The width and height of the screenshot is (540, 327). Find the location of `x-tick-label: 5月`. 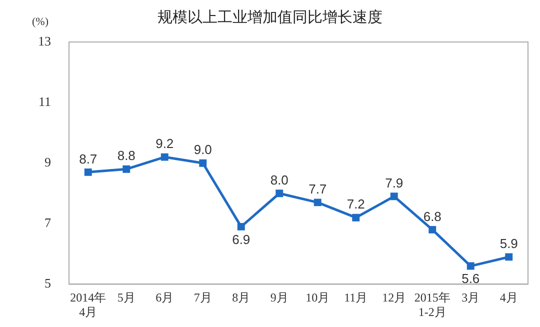

x-tick-label: 5月 is located at coordinates (126, 297).